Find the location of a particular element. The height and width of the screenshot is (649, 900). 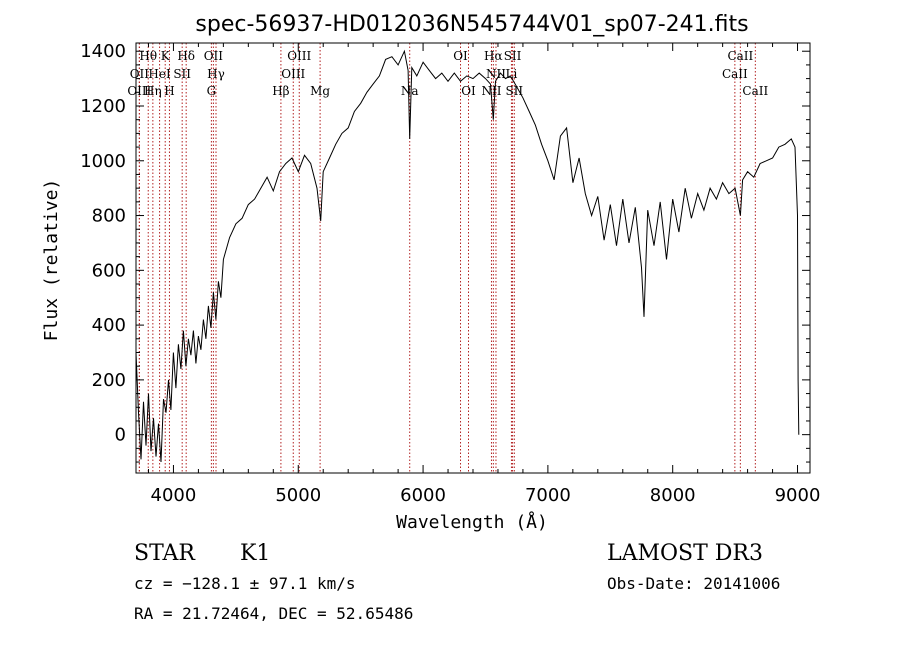

survey-name: LAMOST DR3 is located at coordinates (685, 553).